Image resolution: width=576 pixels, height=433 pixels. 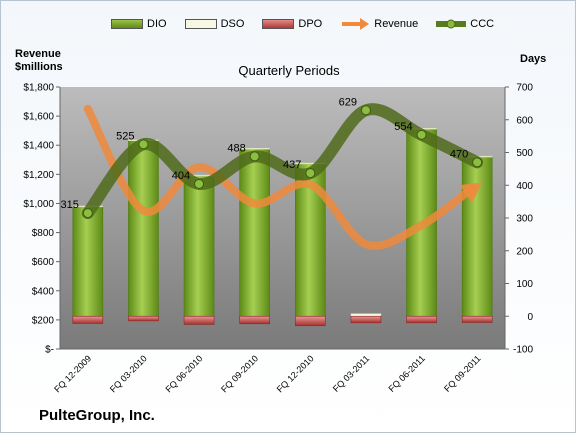 What do you see at coordinates (69, 205) in the screenshot?
I see `ccc-data-label: 315` at bounding box center [69, 205].